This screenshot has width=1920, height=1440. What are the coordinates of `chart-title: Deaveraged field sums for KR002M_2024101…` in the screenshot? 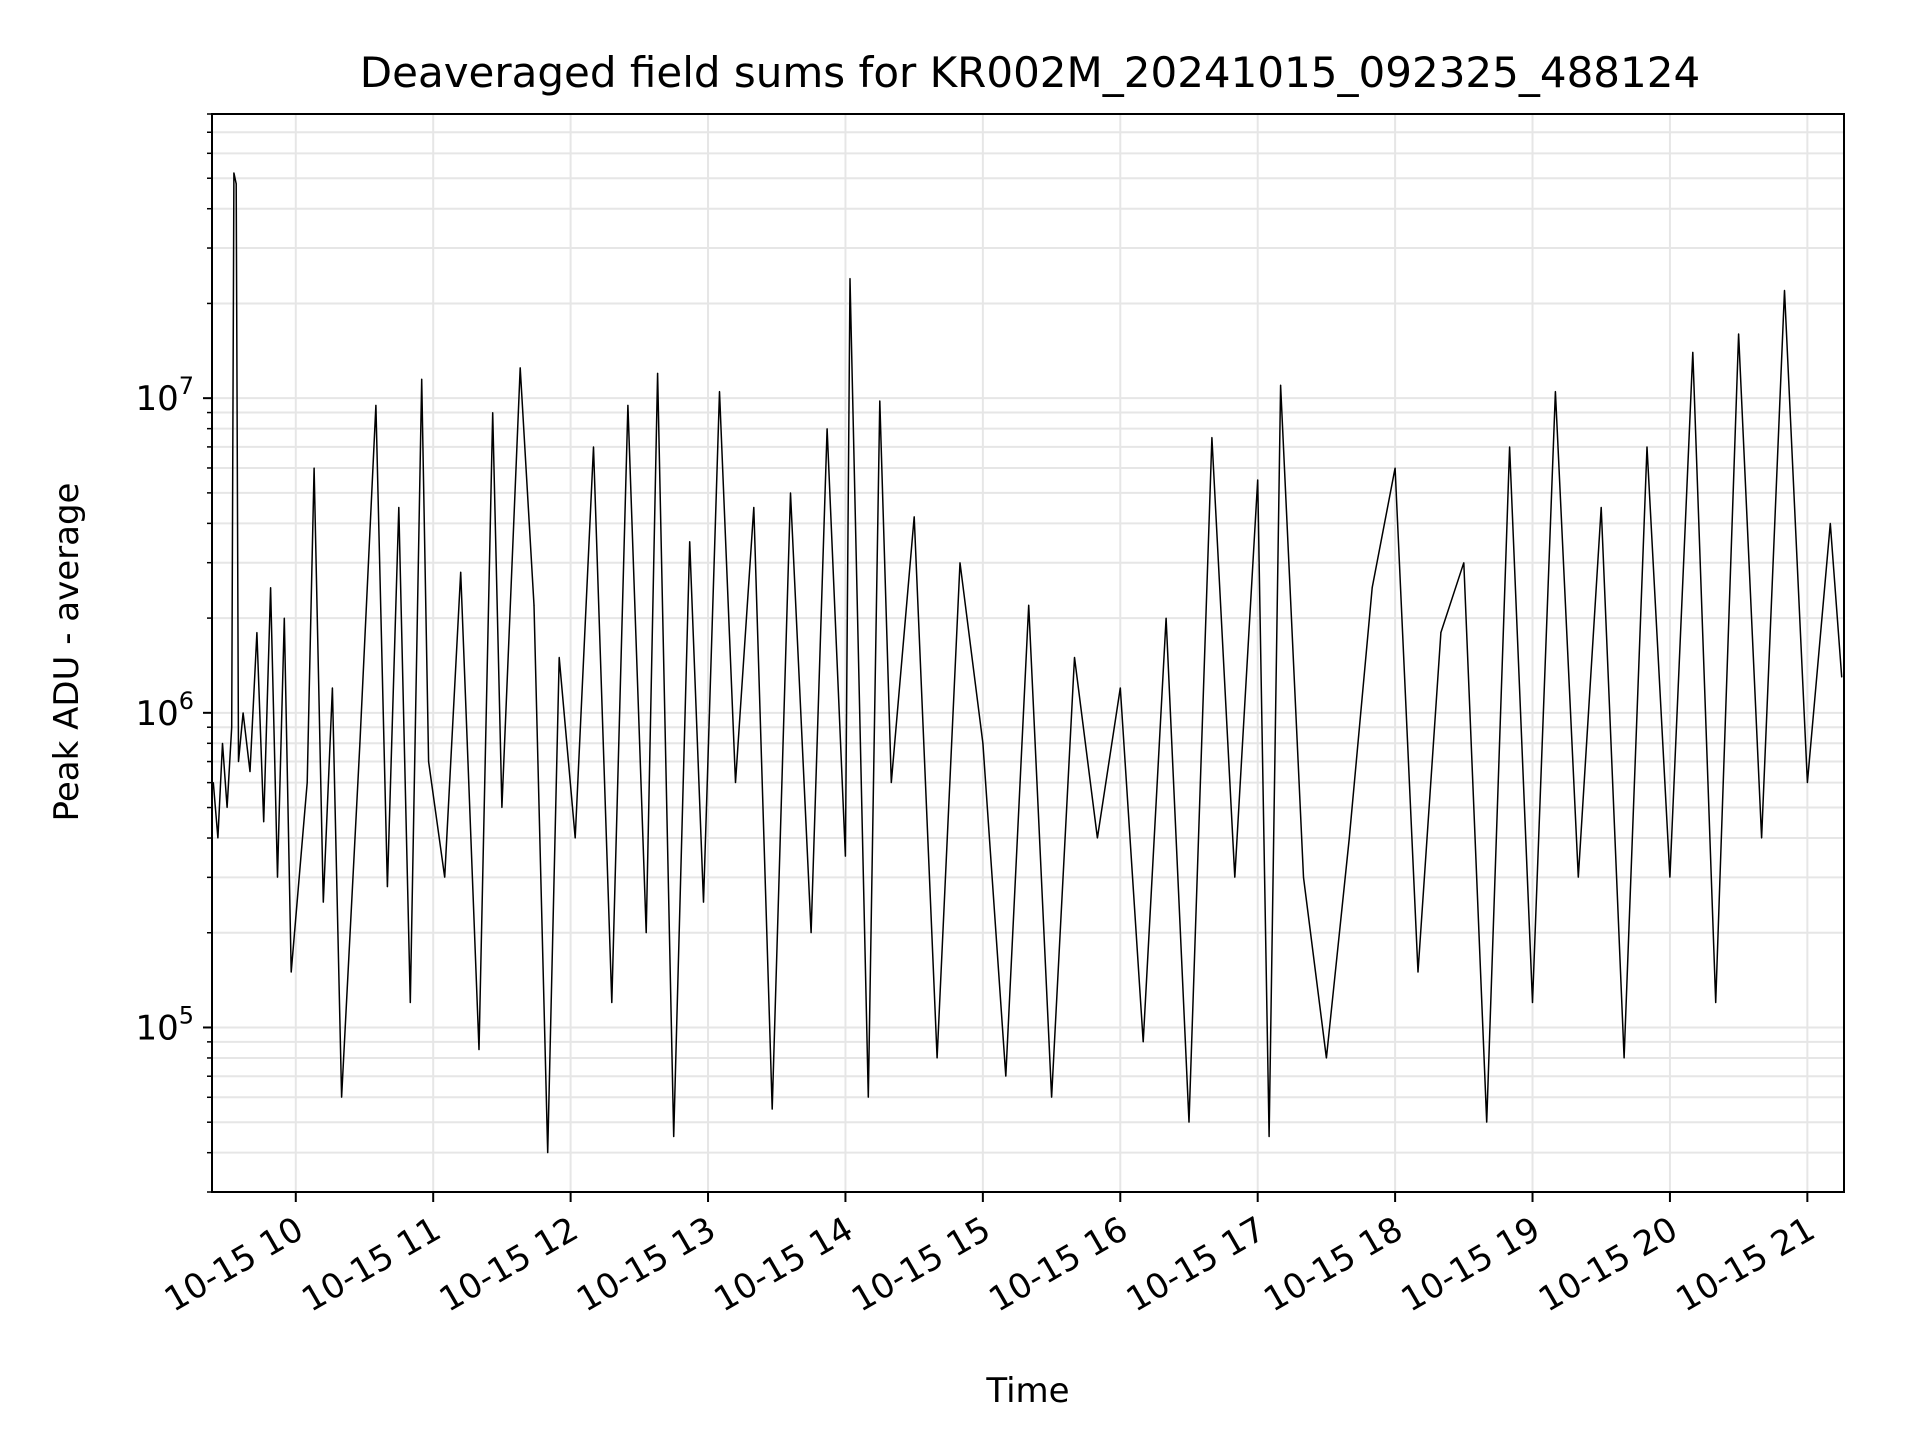 It's located at (1030, 72).